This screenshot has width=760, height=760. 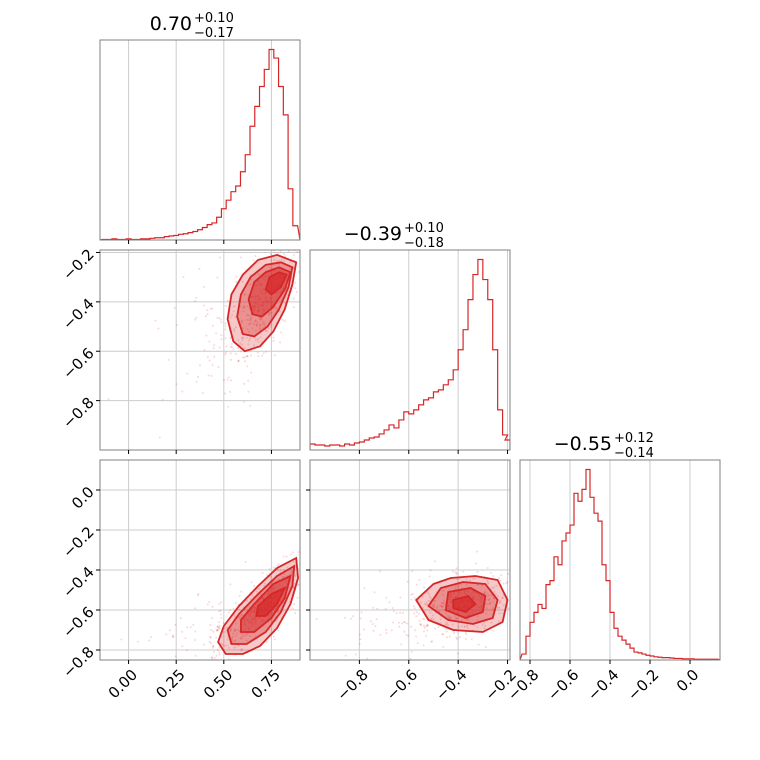 I want to click on param-title-value: 0.70, so click(x=171, y=24).